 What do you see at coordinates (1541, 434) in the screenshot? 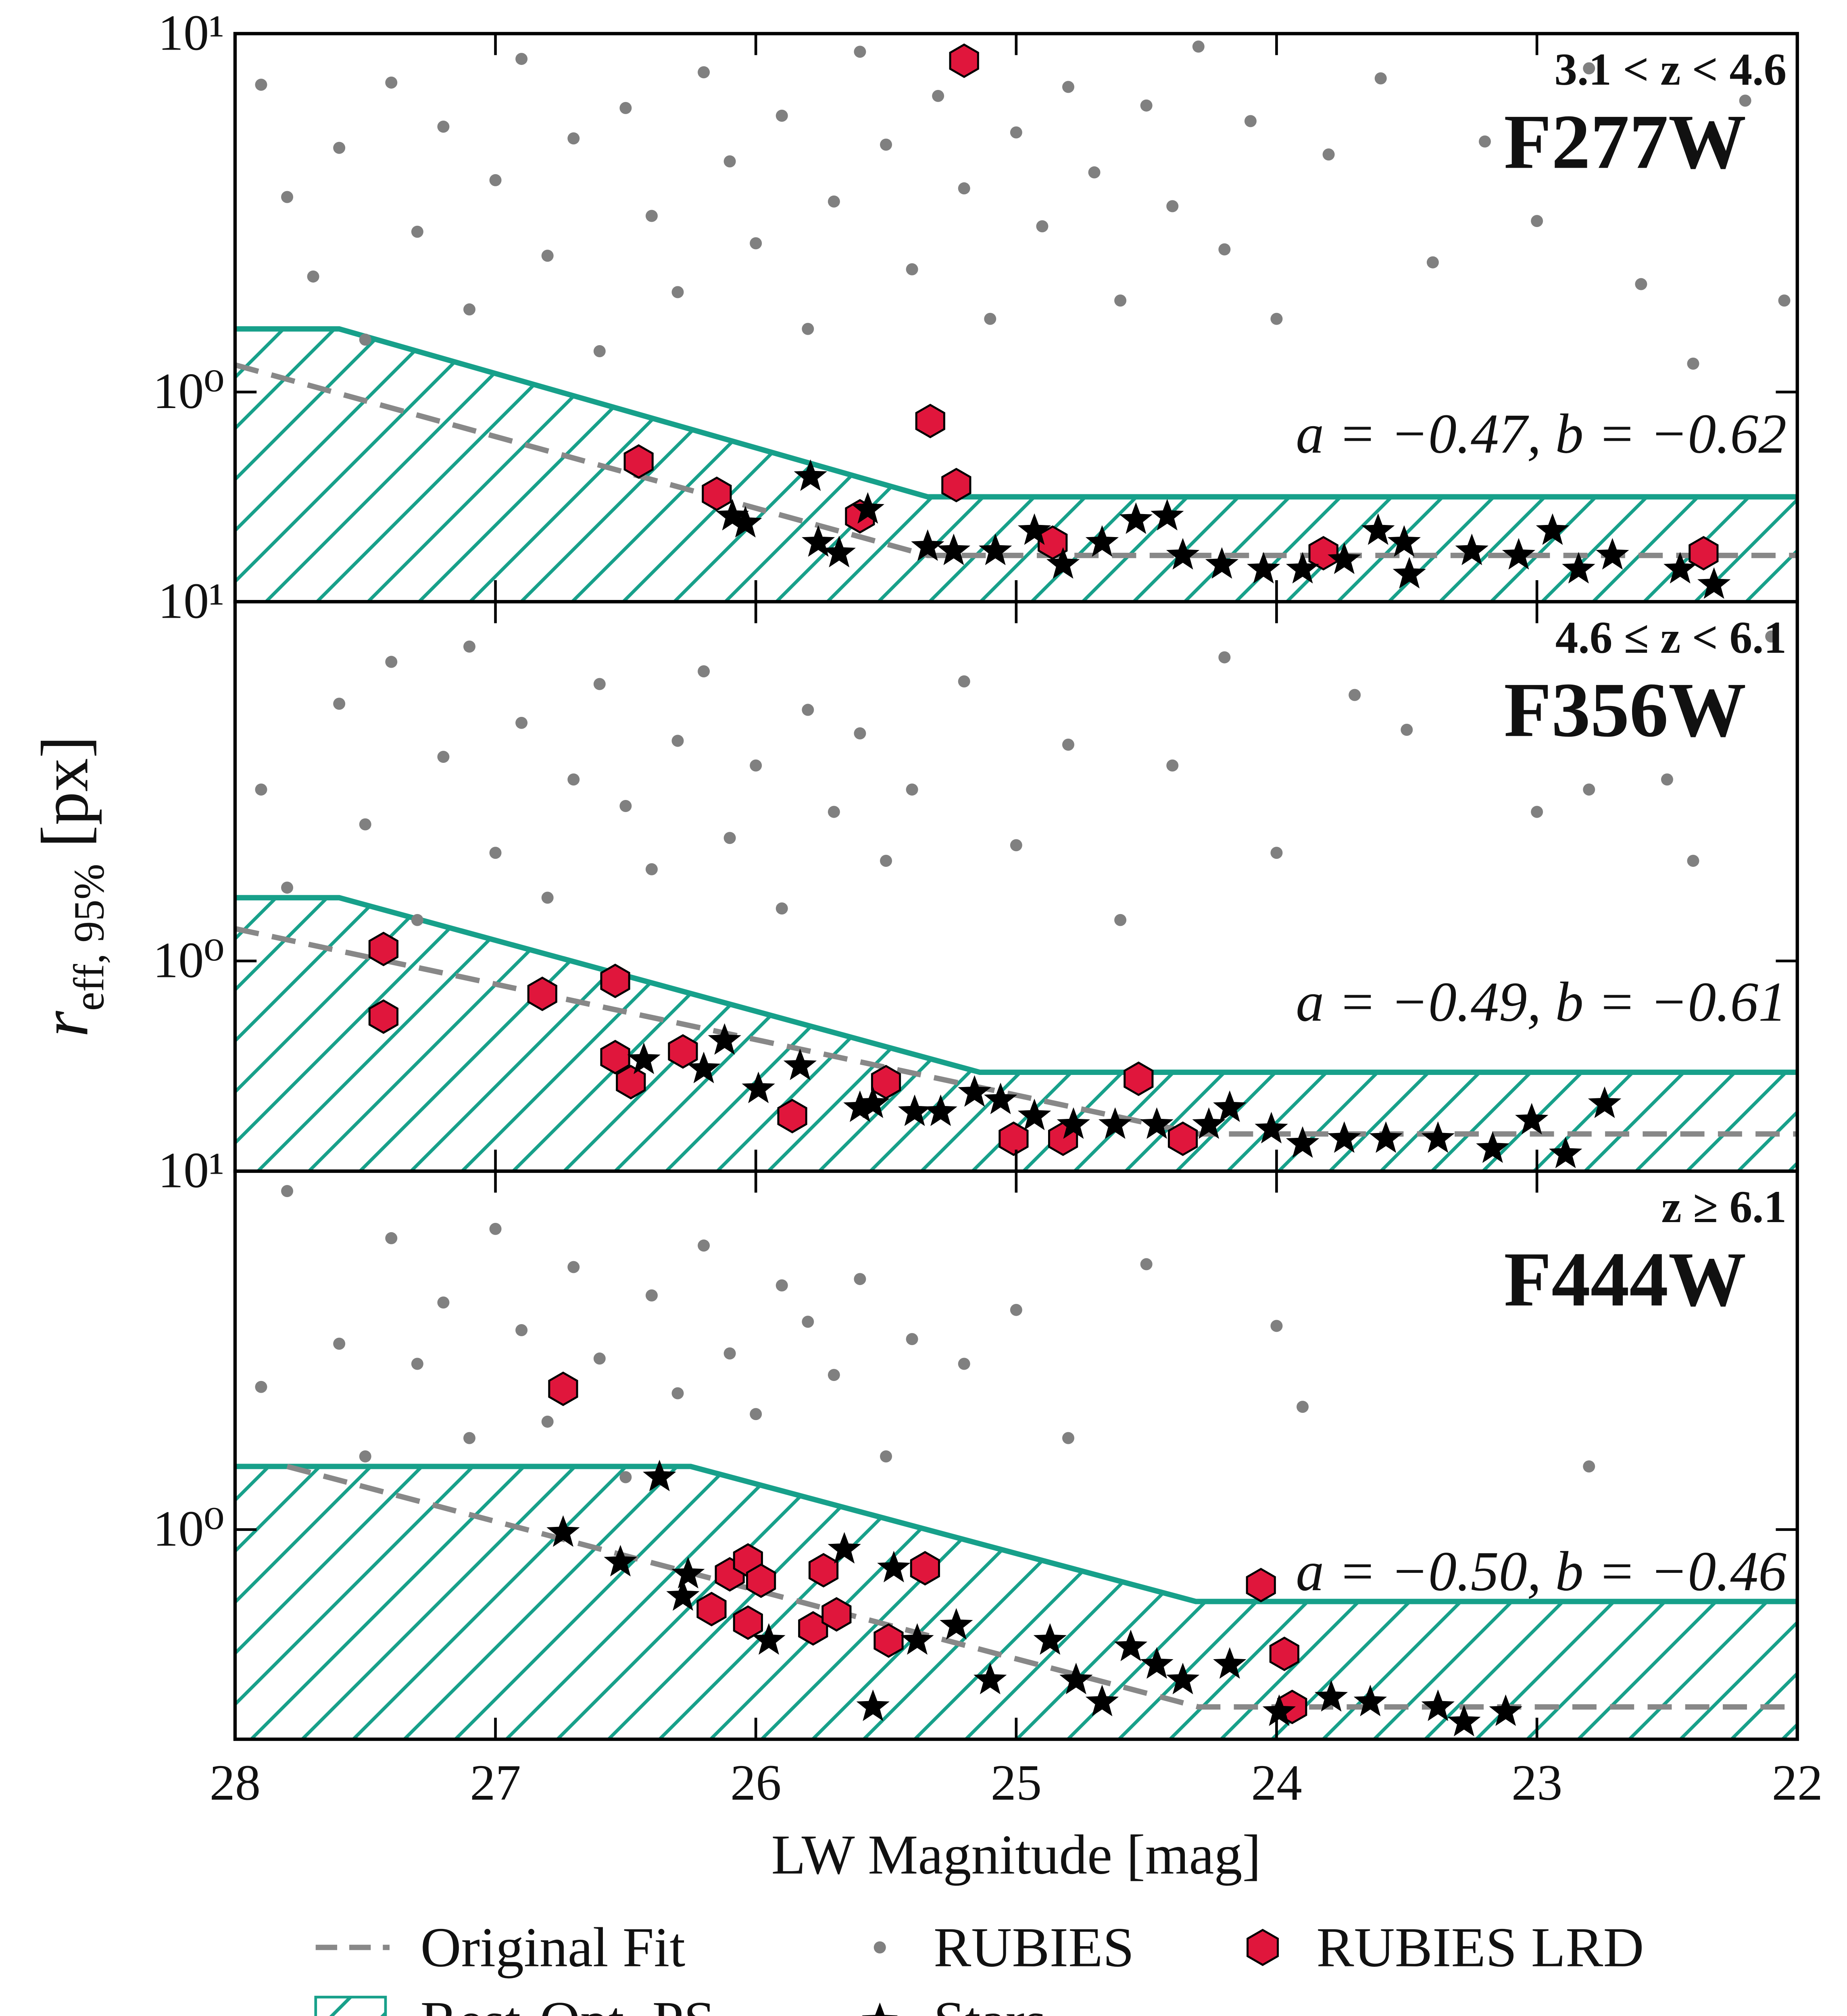
I see `fit-params: a = −0.47, b = −0.62` at bounding box center [1541, 434].